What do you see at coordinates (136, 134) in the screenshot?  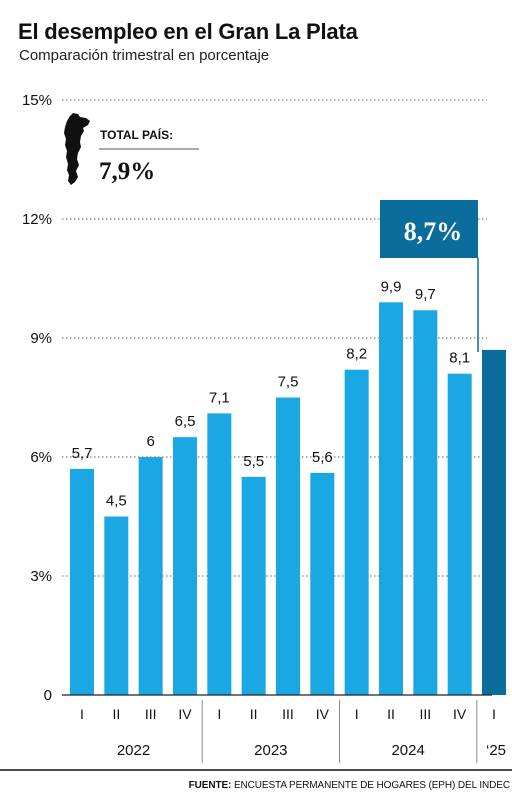 I see `national-total-label: TOTAL PAÍS:` at bounding box center [136, 134].